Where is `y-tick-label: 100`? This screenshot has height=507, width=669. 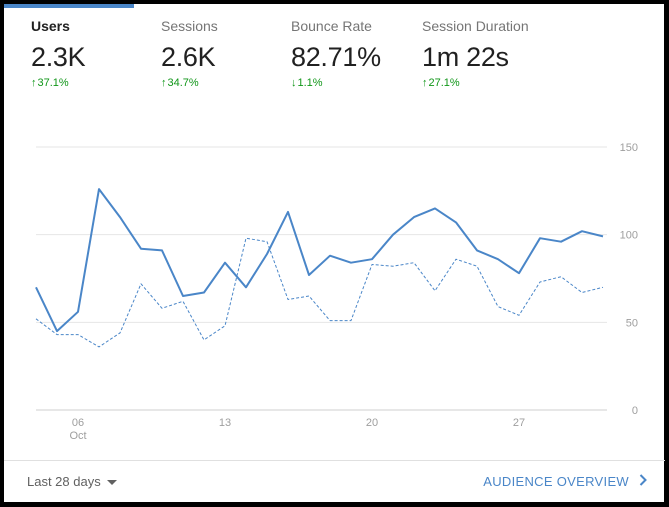
y-tick-label: 100 is located at coordinates (629, 236).